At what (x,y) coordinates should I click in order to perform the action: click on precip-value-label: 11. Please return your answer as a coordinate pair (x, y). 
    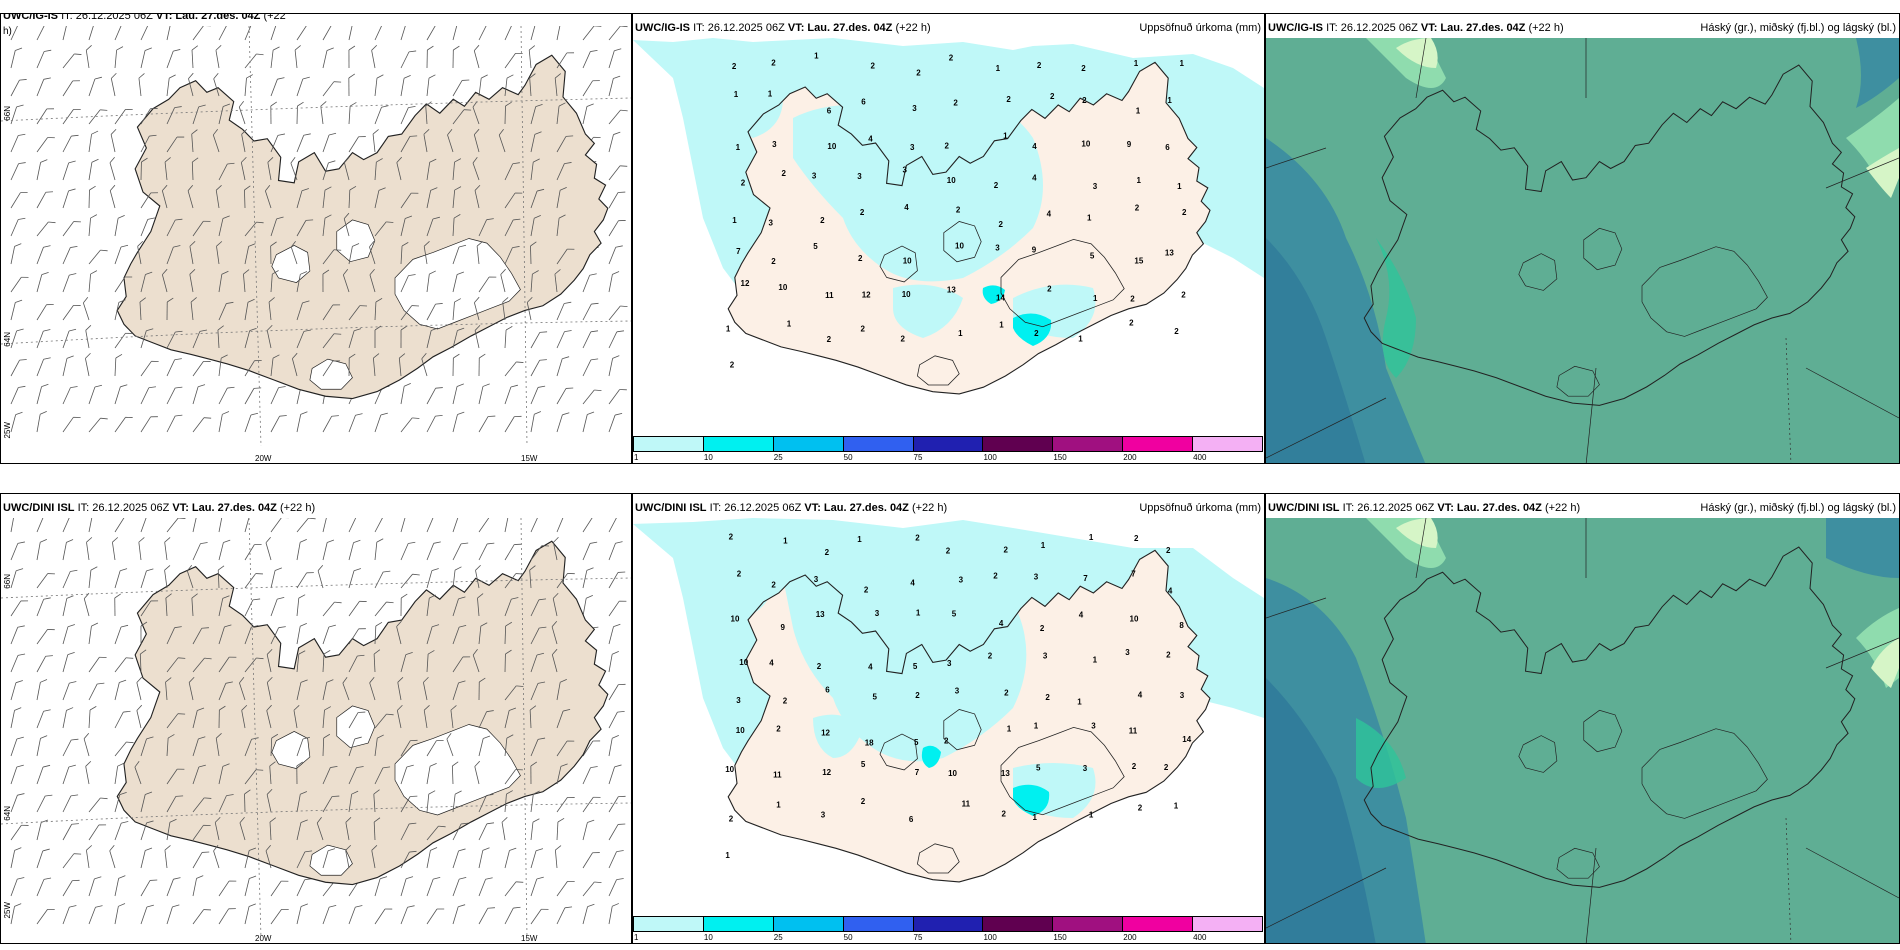
    Looking at the image, I should click on (966, 803).